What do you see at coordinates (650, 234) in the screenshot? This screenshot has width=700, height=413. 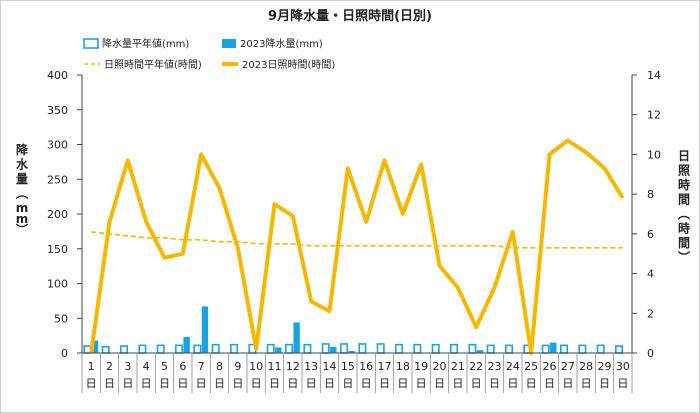 I see `y-right-tick-label: 6` at bounding box center [650, 234].